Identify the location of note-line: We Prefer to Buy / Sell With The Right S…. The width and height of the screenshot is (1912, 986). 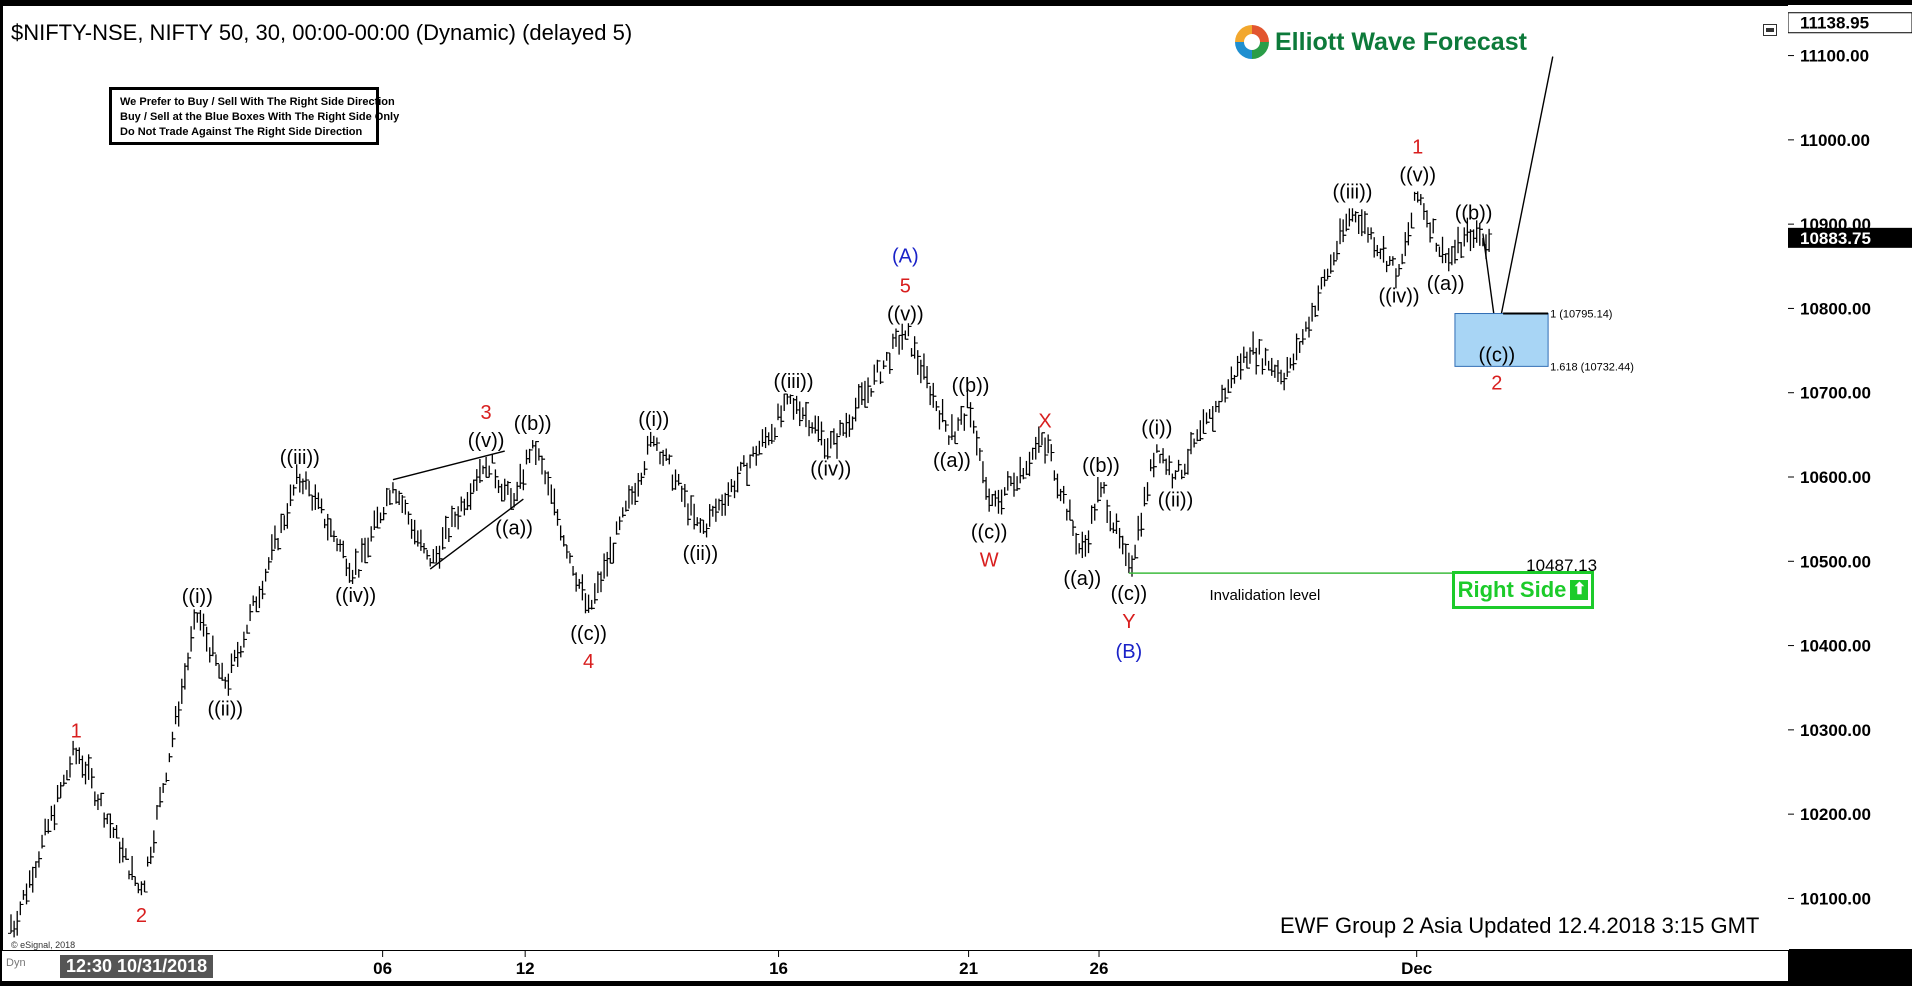
(257, 102).